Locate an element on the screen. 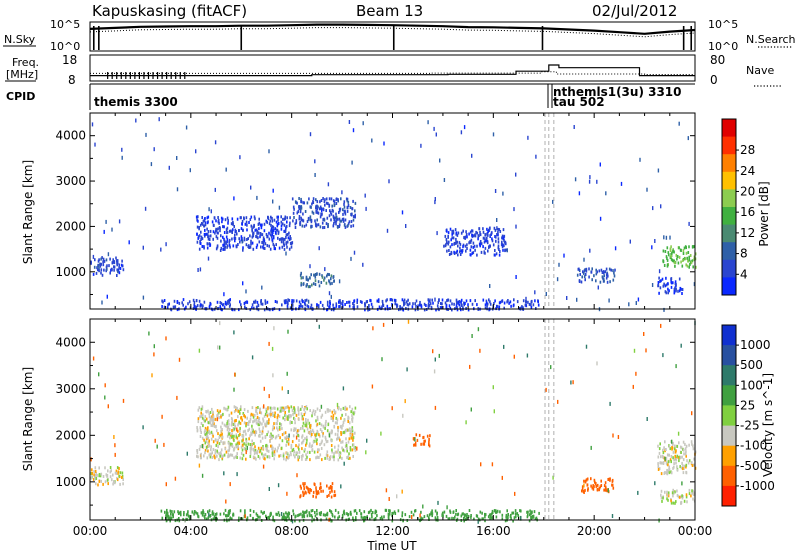 This screenshot has width=800, height=554. ytick-label-2: 3000 is located at coordinates (70, 181).